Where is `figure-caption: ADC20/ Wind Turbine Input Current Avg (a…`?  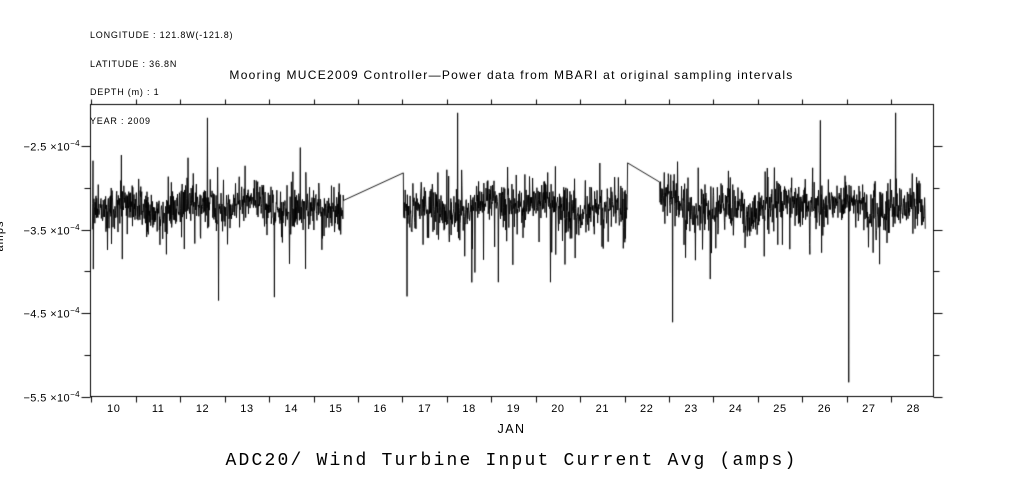 figure-caption: ADC20/ Wind Turbine Input Current Avg (a… is located at coordinates (511, 461).